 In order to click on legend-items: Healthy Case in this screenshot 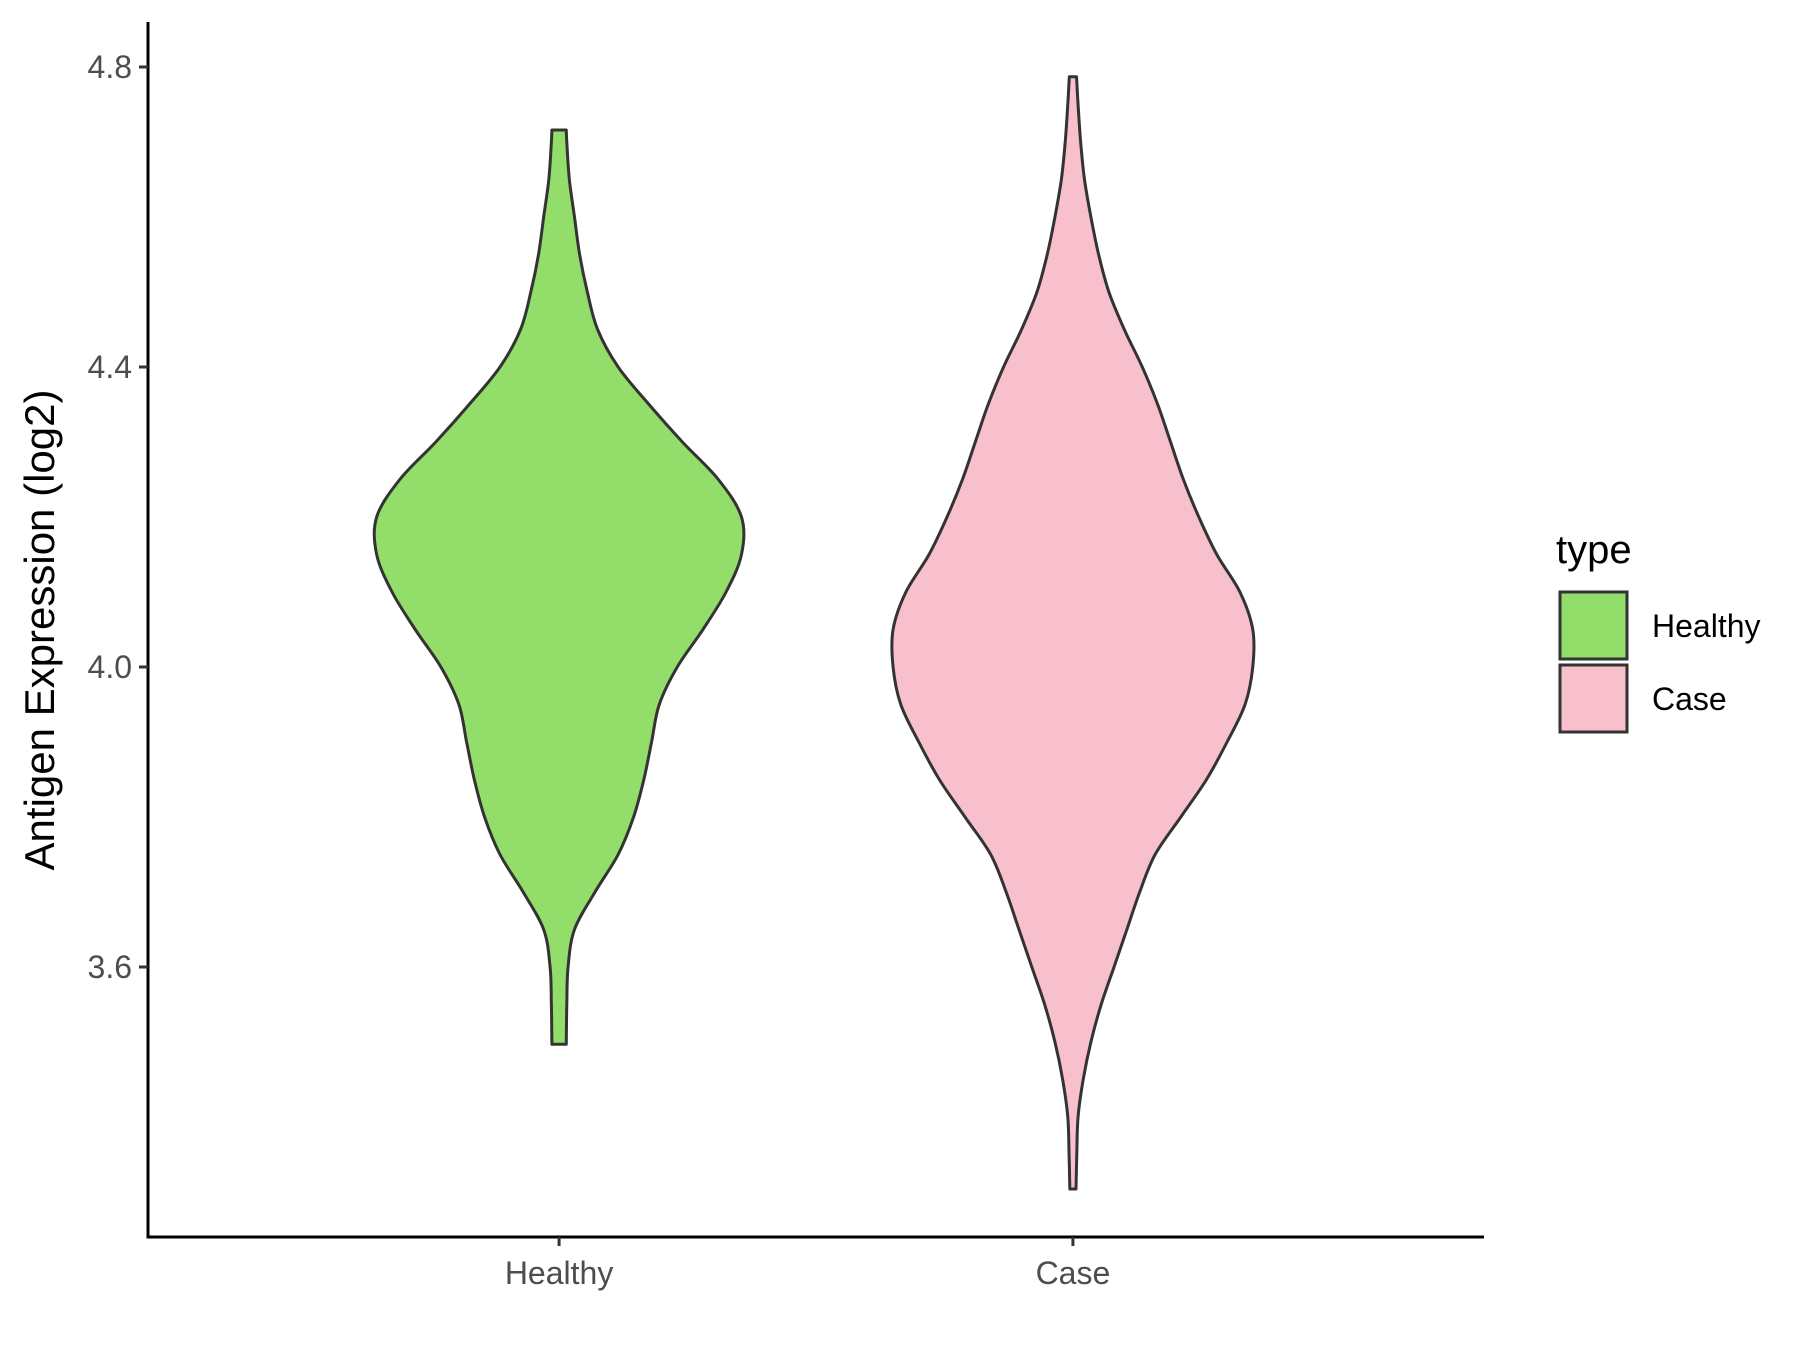, I will do `click(1659, 662)`.